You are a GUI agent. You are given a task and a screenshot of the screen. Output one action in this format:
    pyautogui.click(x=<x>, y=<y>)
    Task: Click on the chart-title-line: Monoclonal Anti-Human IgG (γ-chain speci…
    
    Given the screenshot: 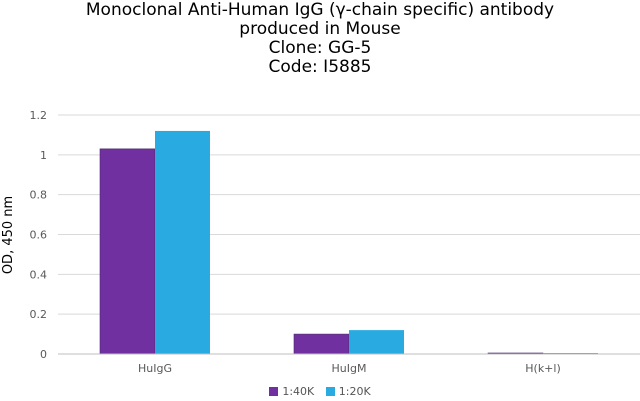 What is the action you would take?
    pyautogui.click(x=320, y=10)
    